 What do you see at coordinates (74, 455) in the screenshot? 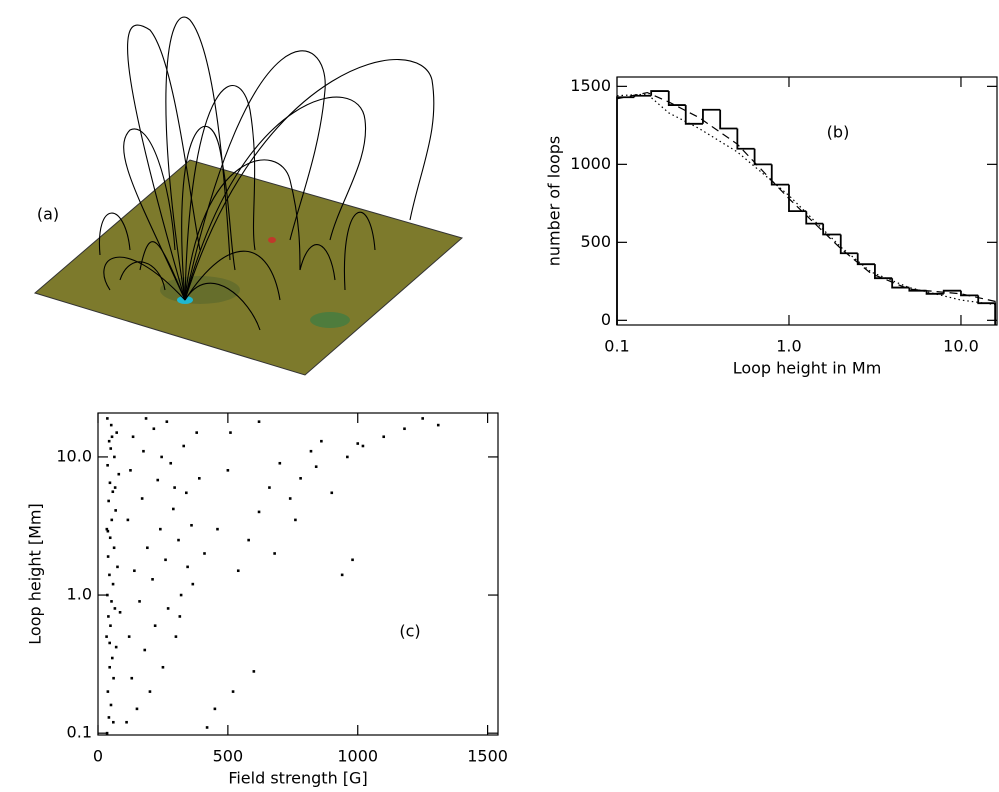
I see `y-tick-label: 10.0` at bounding box center [74, 455].